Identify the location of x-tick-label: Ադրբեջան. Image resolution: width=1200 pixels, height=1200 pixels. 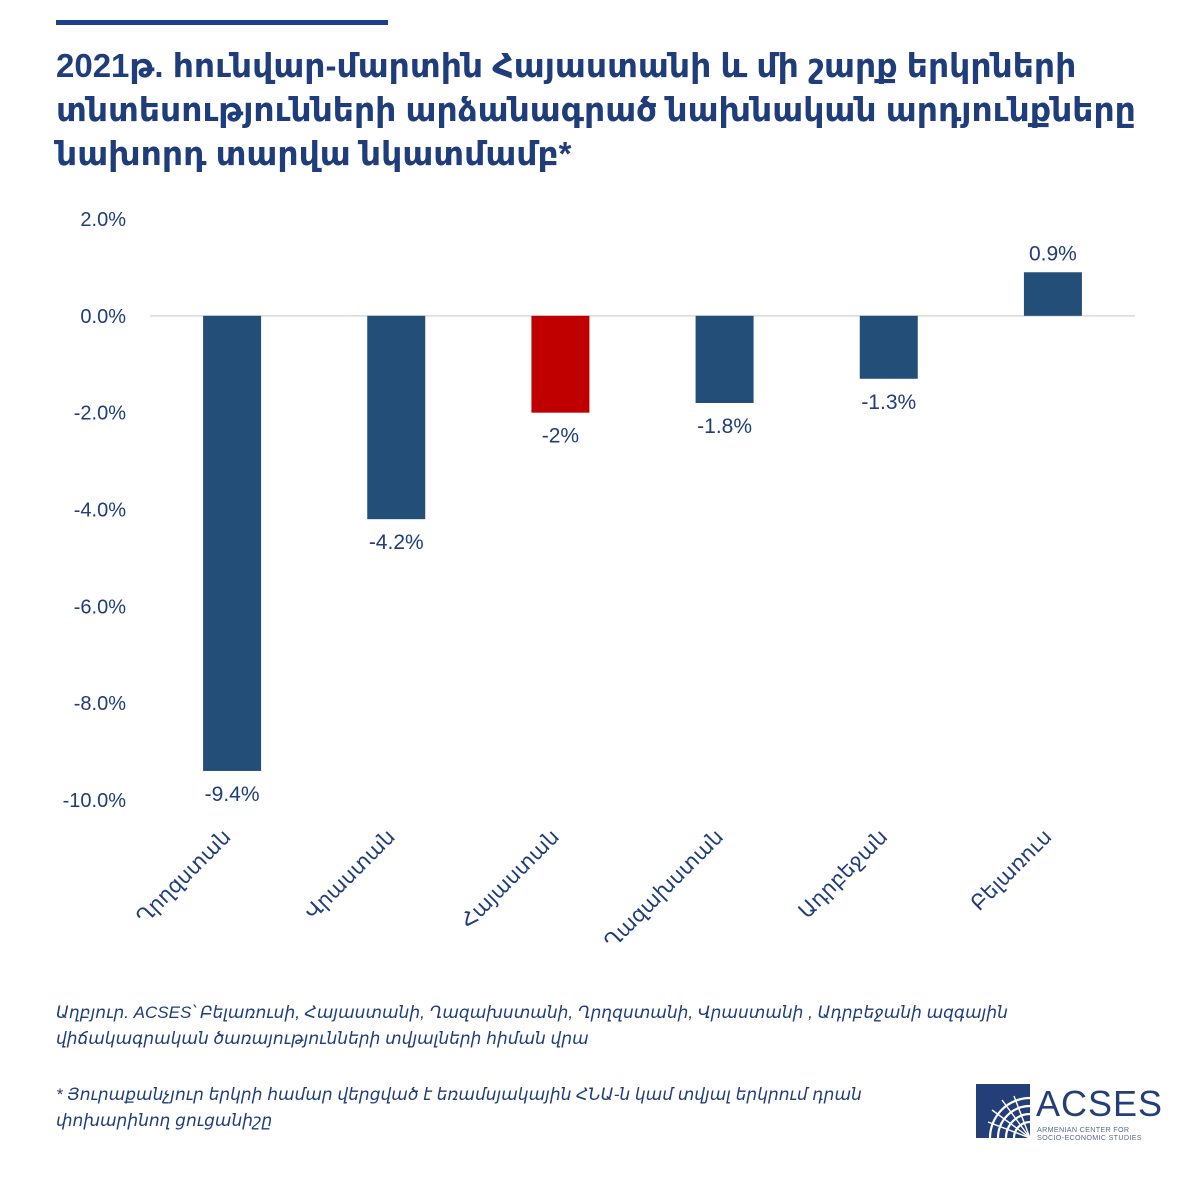
(843, 874).